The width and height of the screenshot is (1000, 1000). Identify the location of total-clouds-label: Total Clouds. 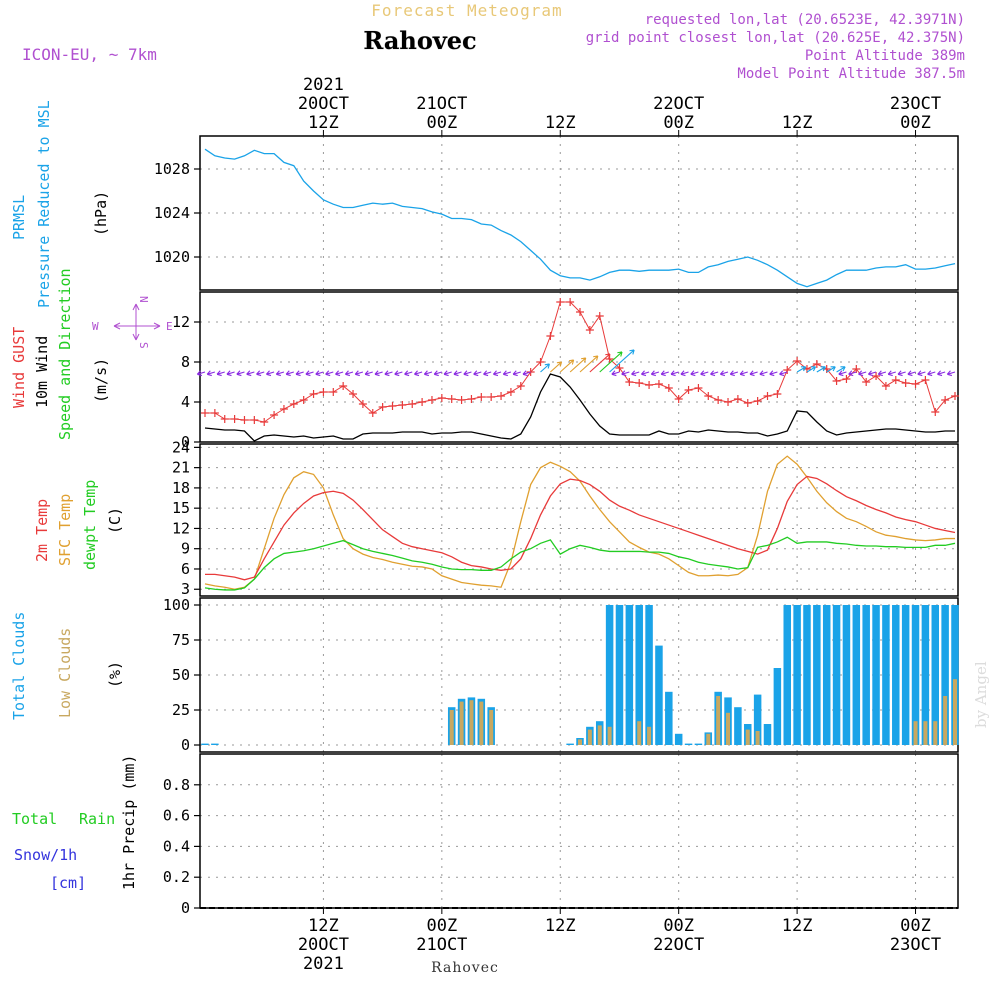
(19, 666).